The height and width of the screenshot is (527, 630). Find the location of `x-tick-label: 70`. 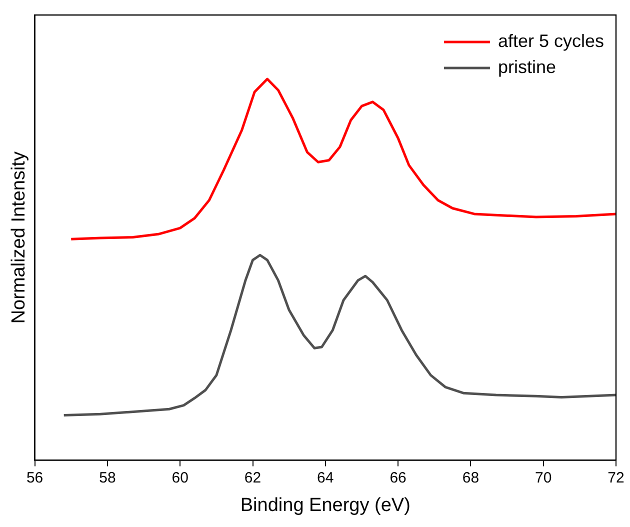

x-tick-label: 70 is located at coordinates (543, 477).